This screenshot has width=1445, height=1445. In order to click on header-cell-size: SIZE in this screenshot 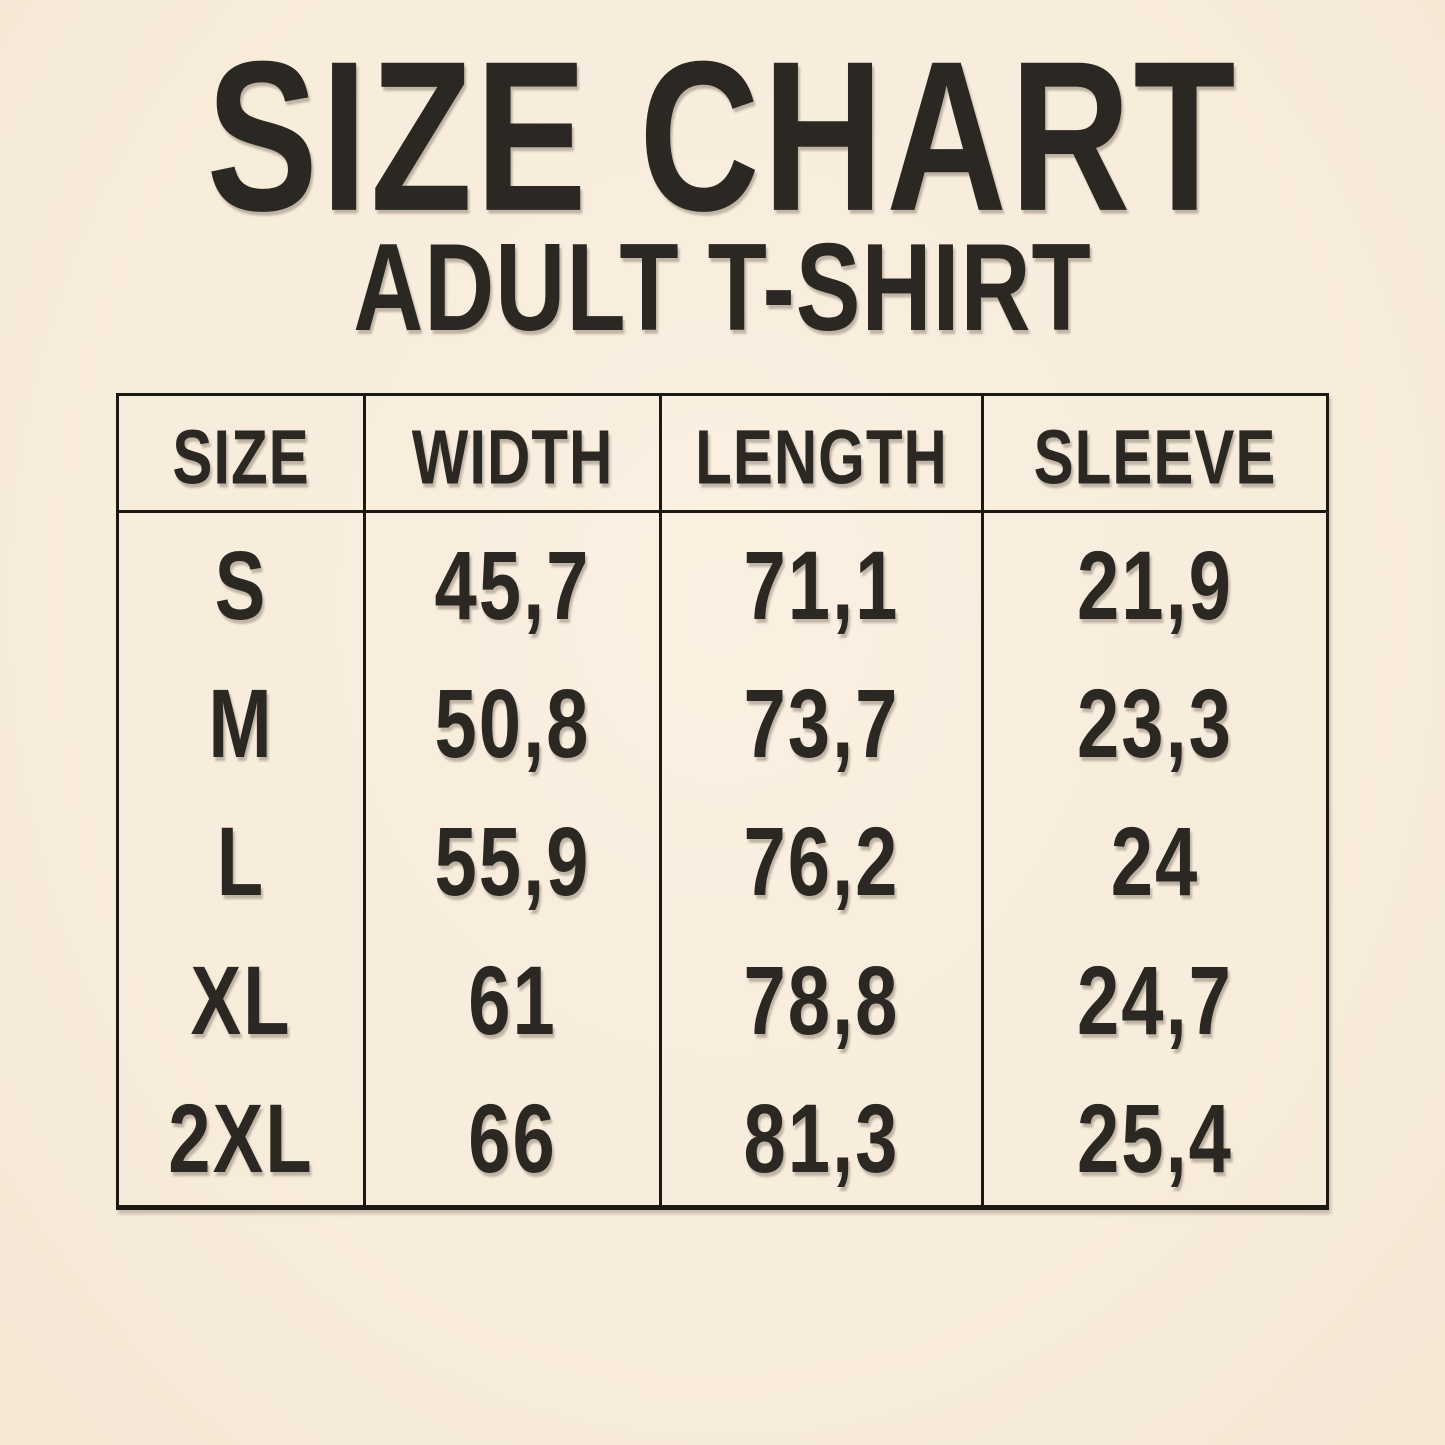, I will do `click(242, 454)`.